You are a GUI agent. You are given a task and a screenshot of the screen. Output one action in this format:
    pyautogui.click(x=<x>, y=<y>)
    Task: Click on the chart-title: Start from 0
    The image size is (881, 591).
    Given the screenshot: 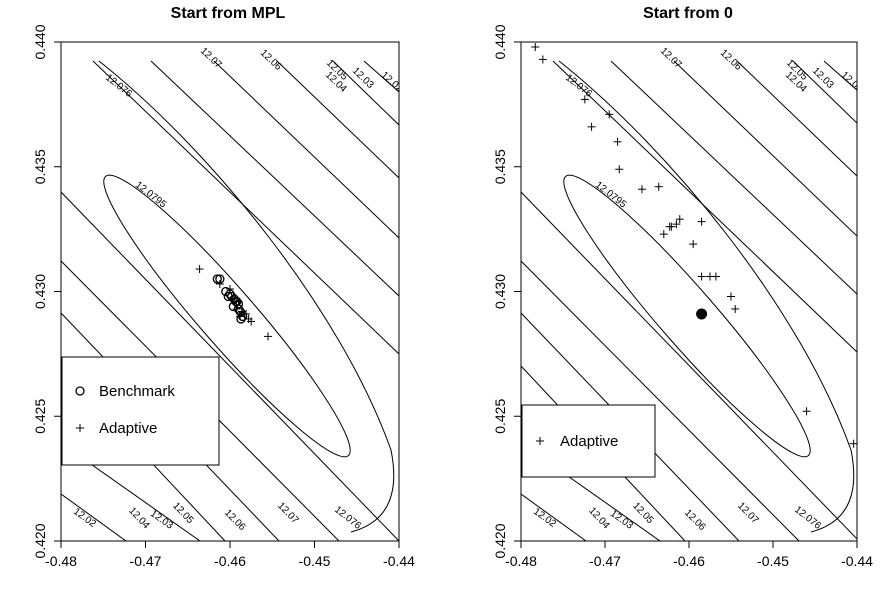 What is the action you would take?
    pyautogui.click(x=688, y=13)
    